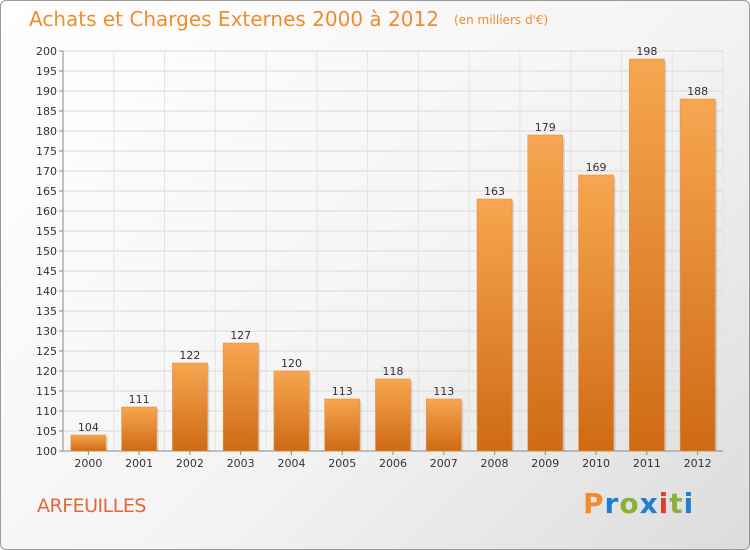  What do you see at coordinates (649, 503) in the screenshot?
I see `logo-letter: x` at bounding box center [649, 503].